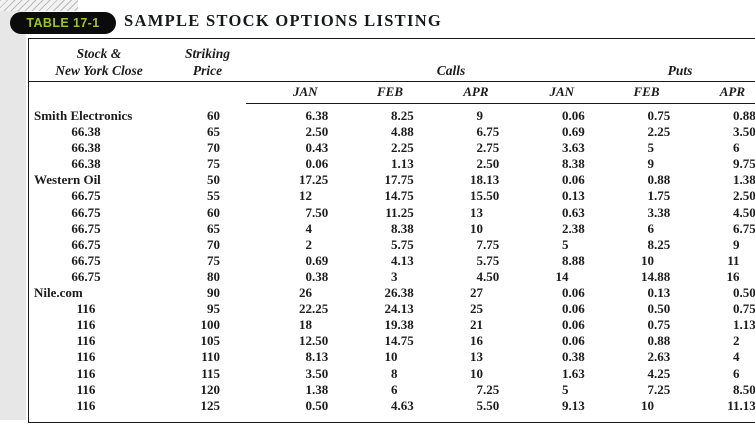  Describe the element at coordinates (744, 389) in the screenshot. I see `put-price-cell: 8.50` at that location.